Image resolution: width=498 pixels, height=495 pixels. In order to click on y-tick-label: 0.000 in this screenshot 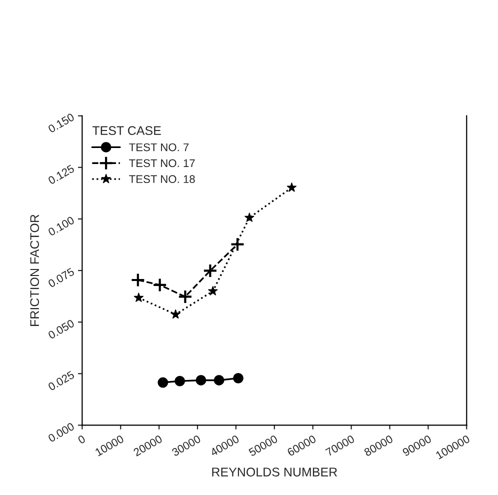, I will do `click(61, 432)`.